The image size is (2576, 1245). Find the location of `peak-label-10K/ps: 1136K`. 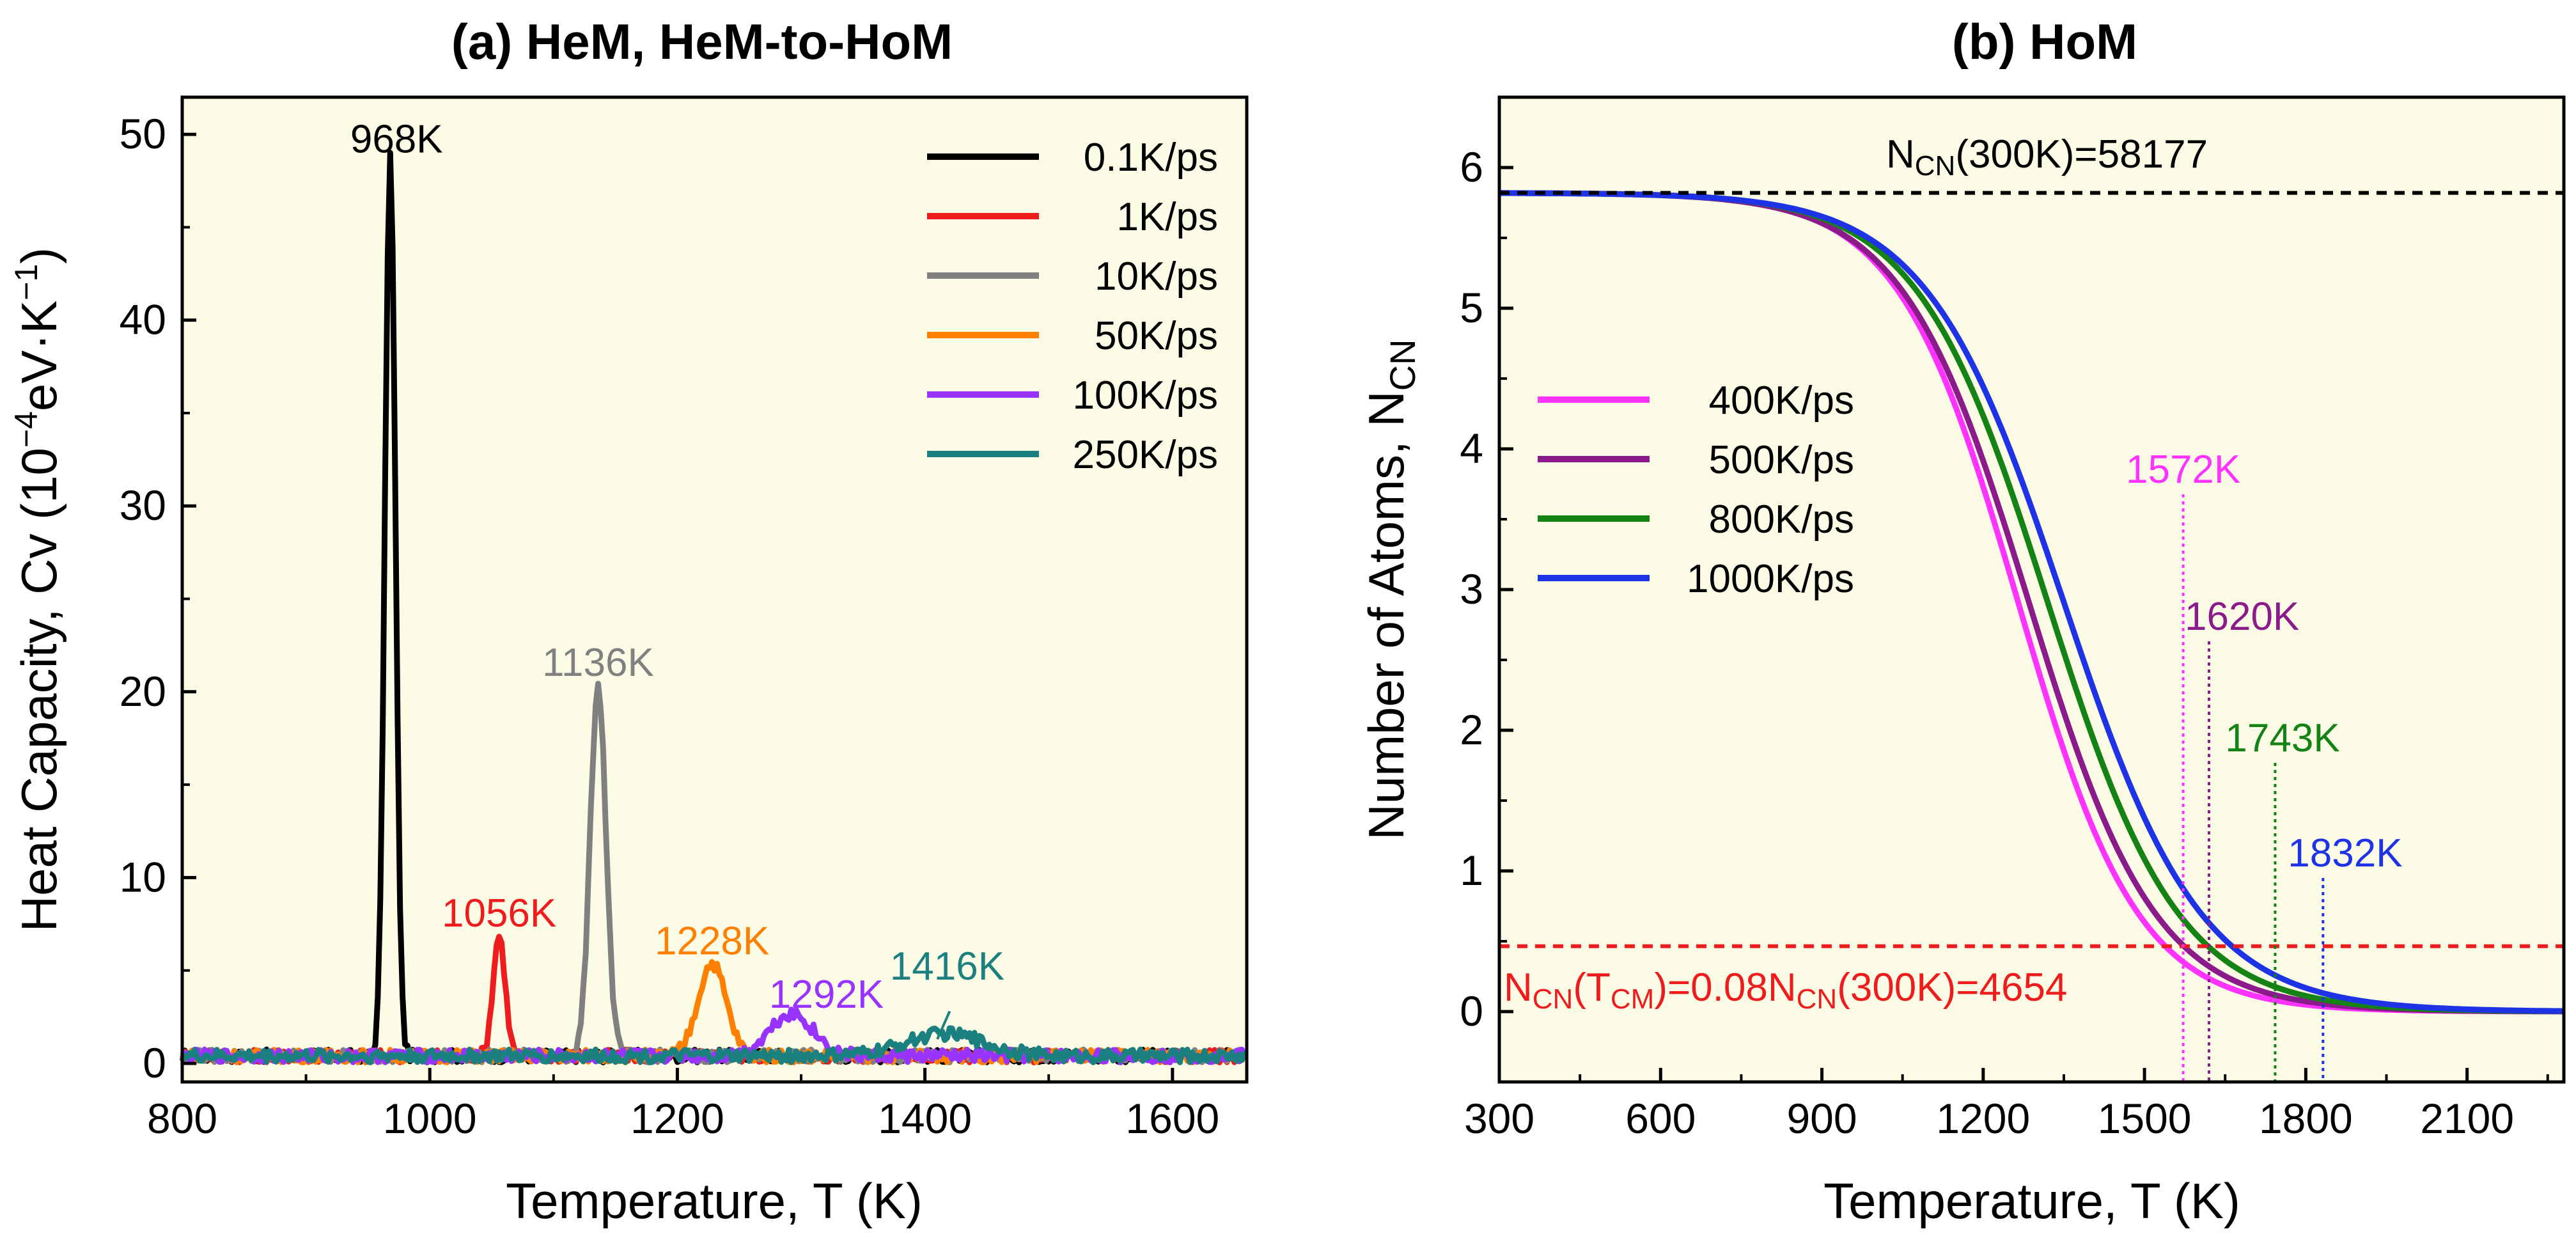

peak-label-10K/ps: 1136K is located at coordinates (598, 663).